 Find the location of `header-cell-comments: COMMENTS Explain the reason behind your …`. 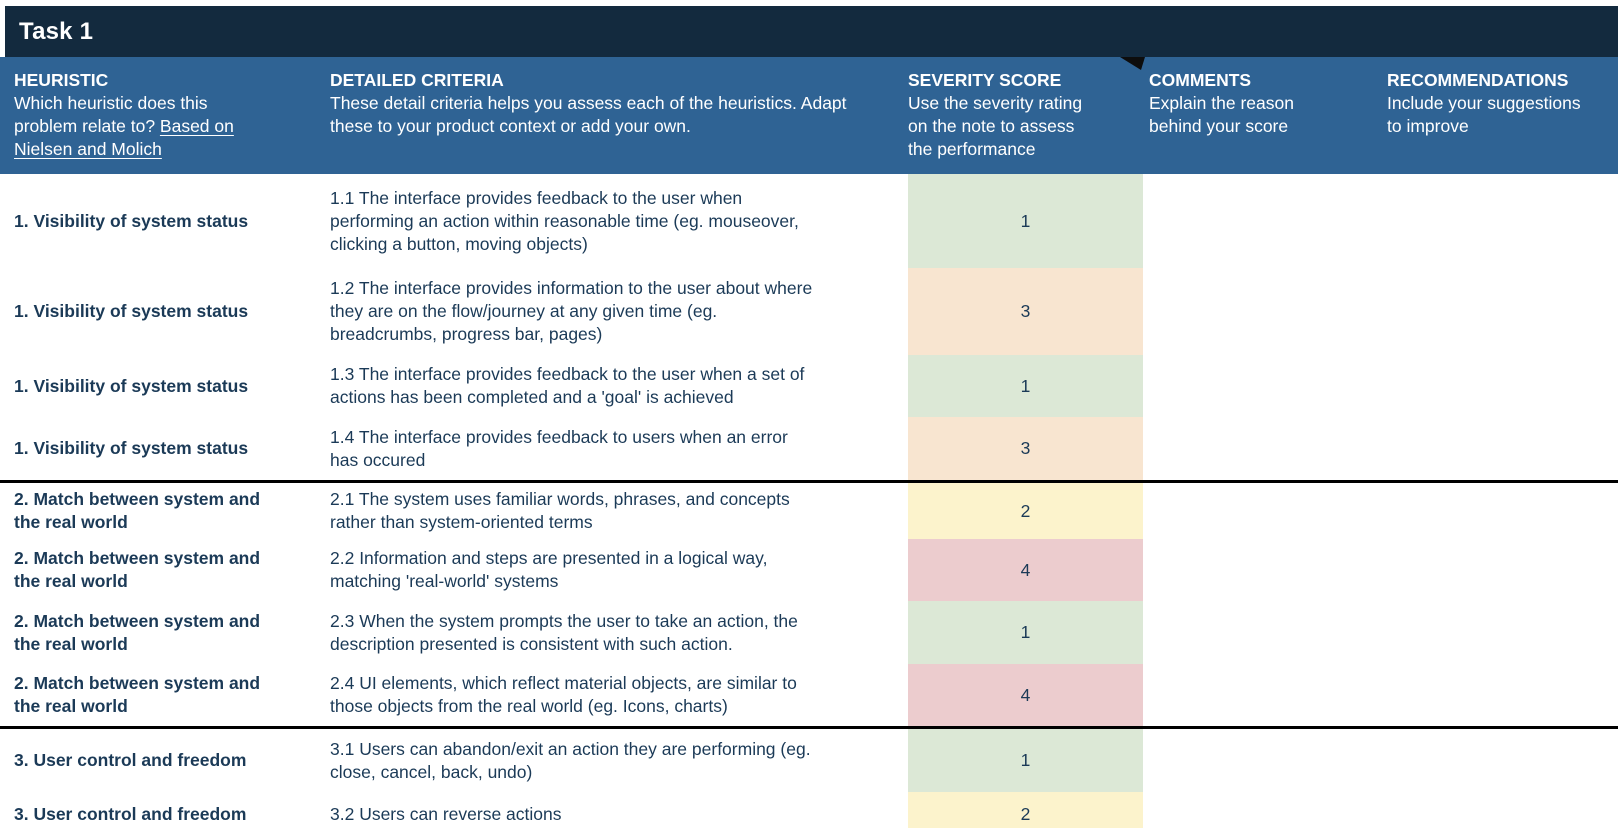

header-cell-comments: COMMENTS Explain the reason behind your … is located at coordinates (1260, 115).